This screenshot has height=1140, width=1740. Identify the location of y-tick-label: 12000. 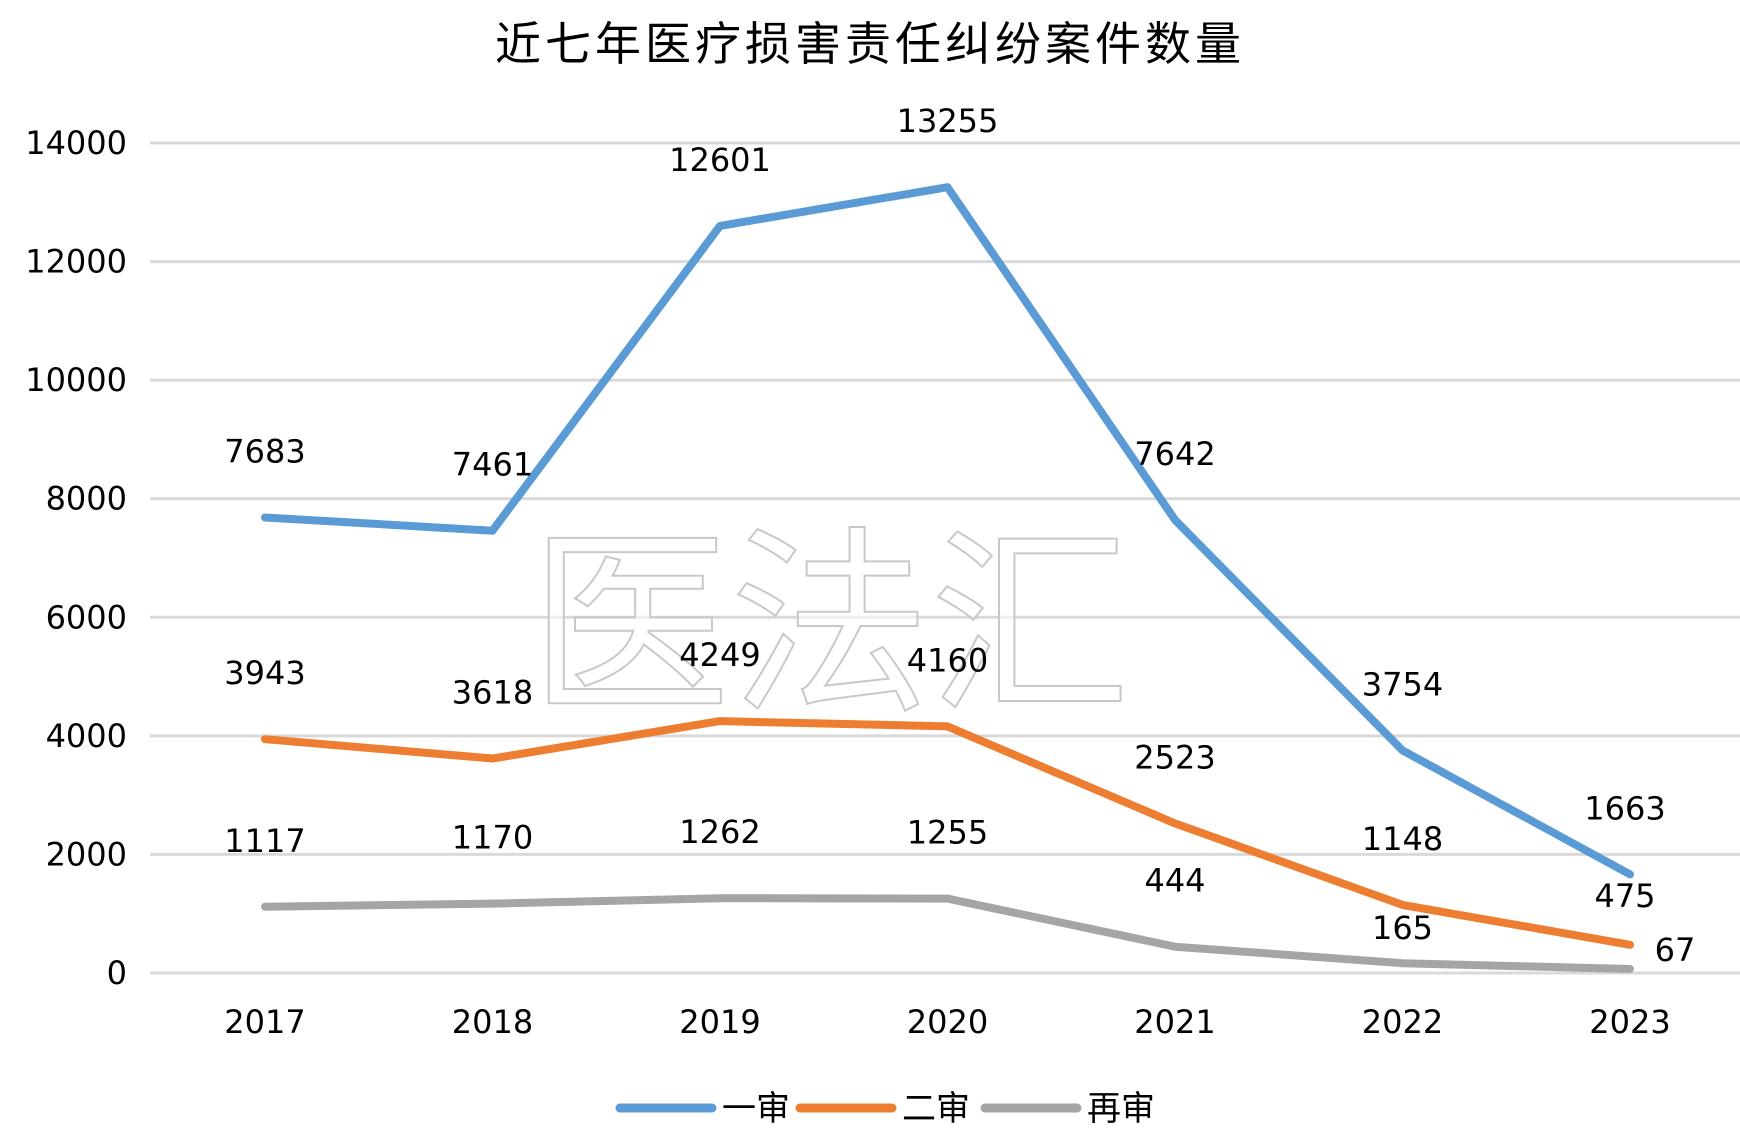
(76, 262).